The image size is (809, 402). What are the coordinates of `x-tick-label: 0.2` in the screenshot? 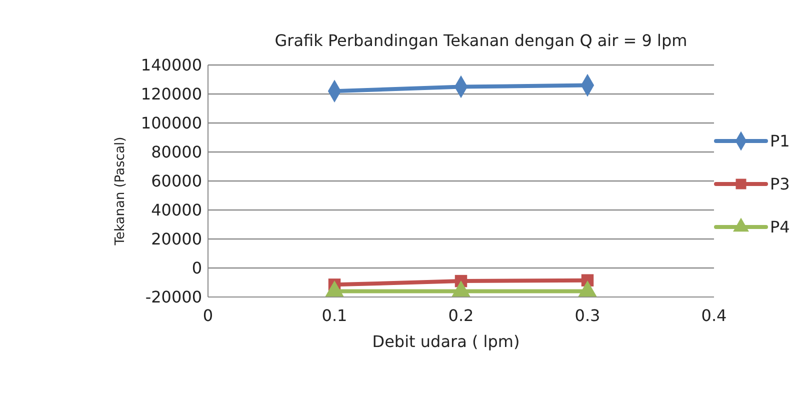 It's located at (461, 315).